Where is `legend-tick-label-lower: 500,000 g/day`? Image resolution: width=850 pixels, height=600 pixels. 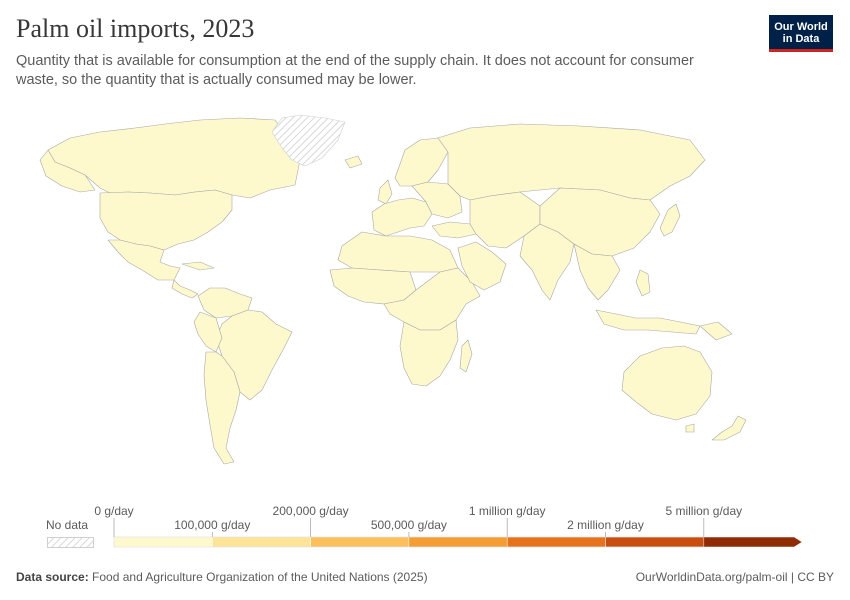
legend-tick-label-lower: 500,000 g/day is located at coordinates (409, 525).